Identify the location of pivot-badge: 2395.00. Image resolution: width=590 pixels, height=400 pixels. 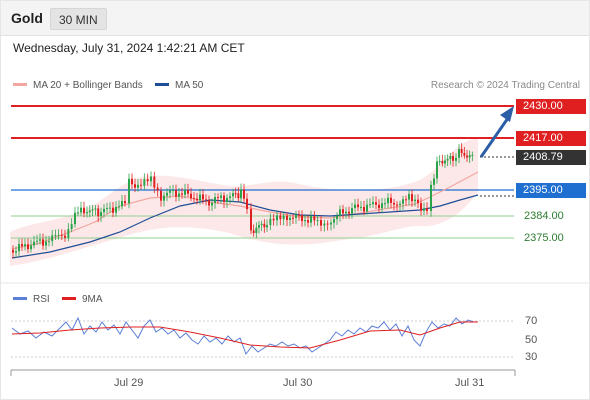
(551, 190).